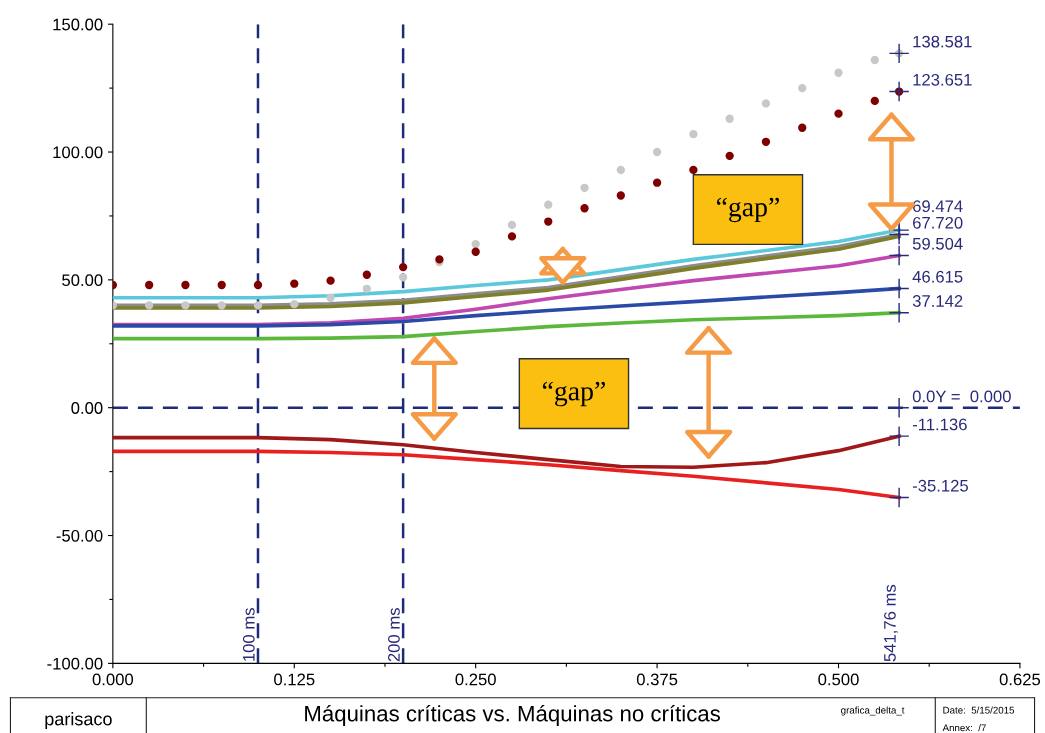  I want to click on data-label: -11.136, so click(939, 424).